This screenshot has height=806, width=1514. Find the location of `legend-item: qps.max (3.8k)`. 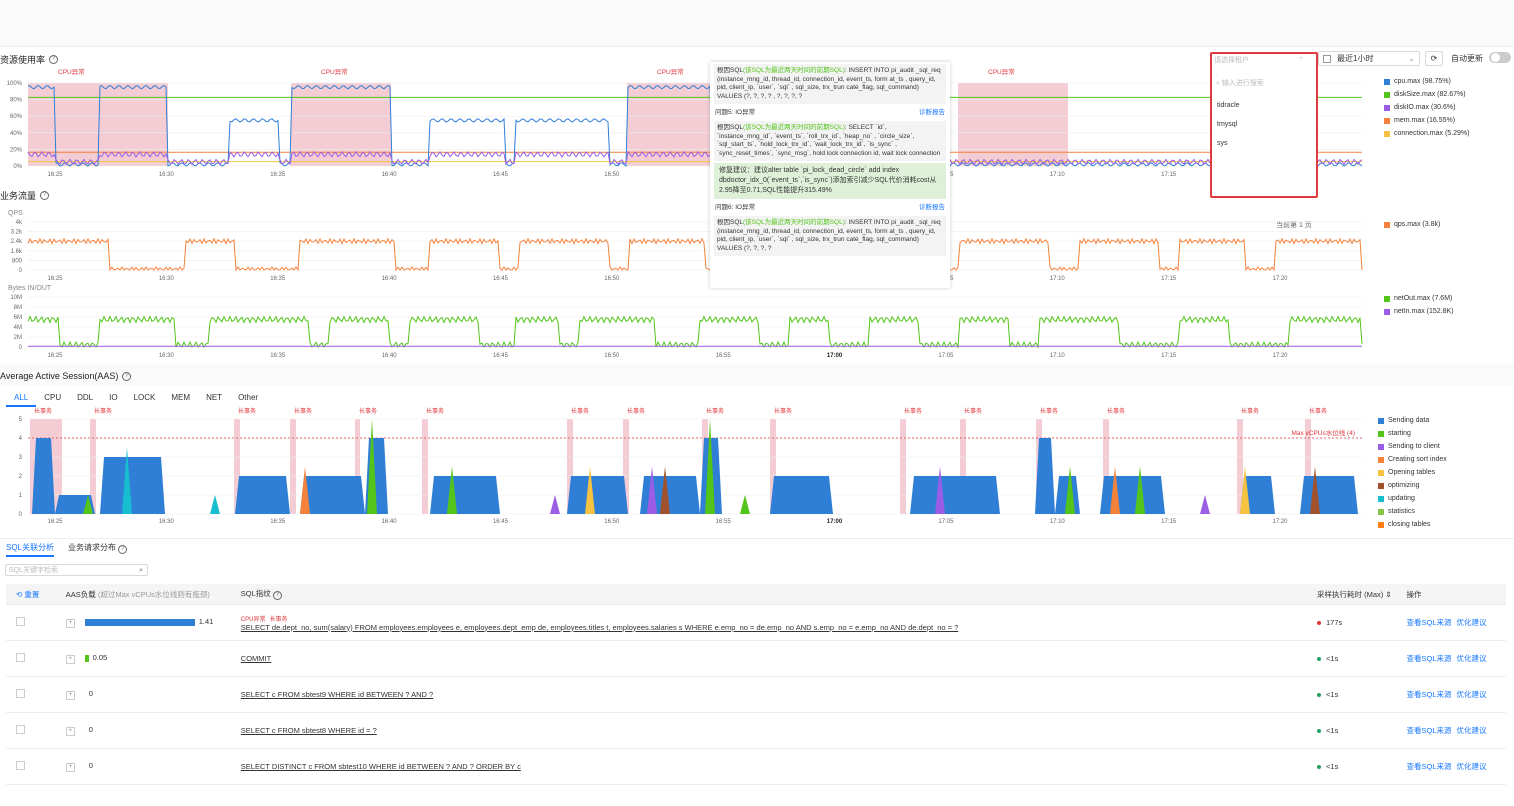

legend-item: qps.max (3.8k) is located at coordinates (1444, 224).